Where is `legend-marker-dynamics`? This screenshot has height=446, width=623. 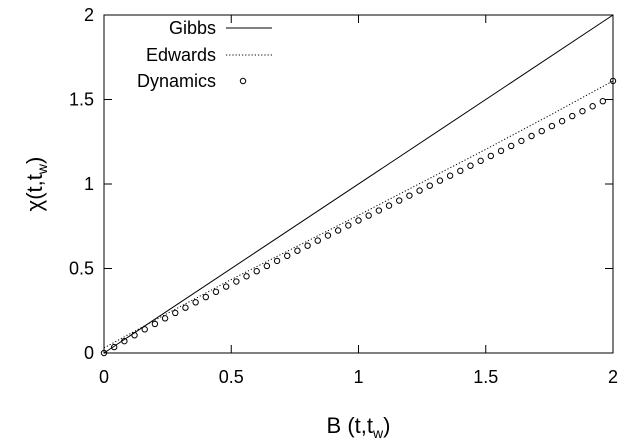 legend-marker-dynamics is located at coordinates (243, 81).